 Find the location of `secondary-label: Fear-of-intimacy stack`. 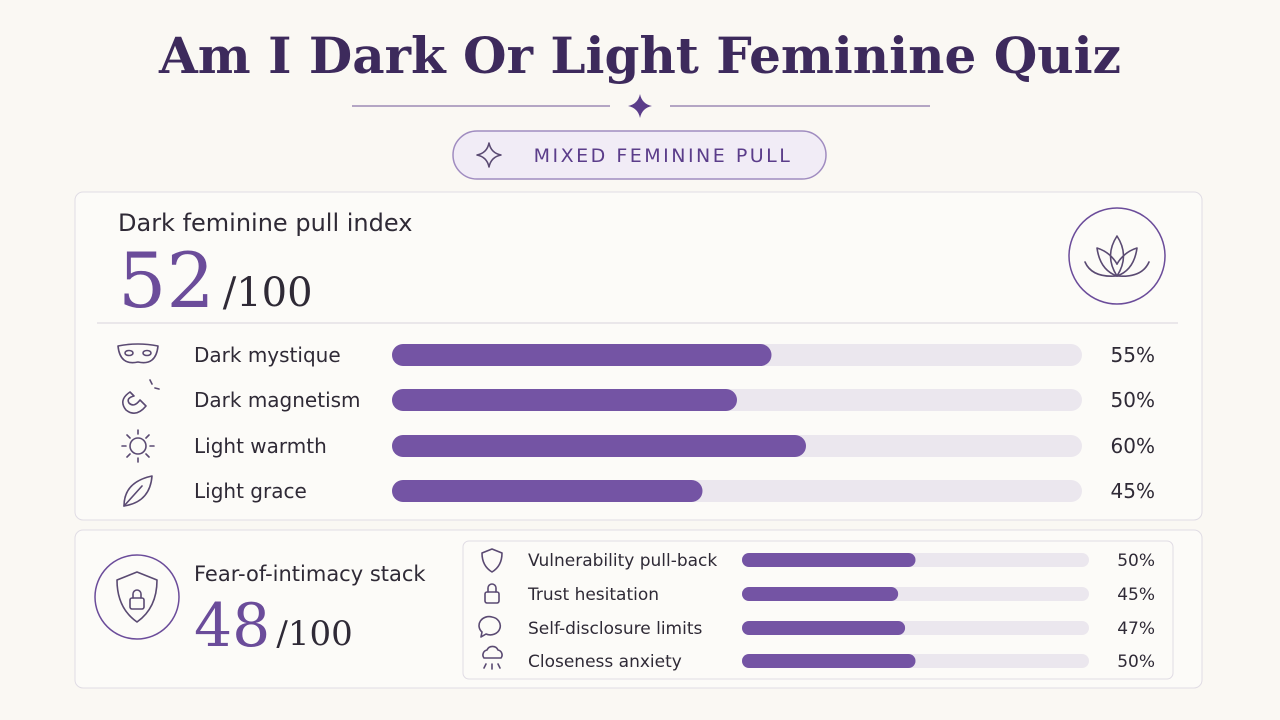

secondary-label: Fear-of-intimacy stack is located at coordinates (310, 574).